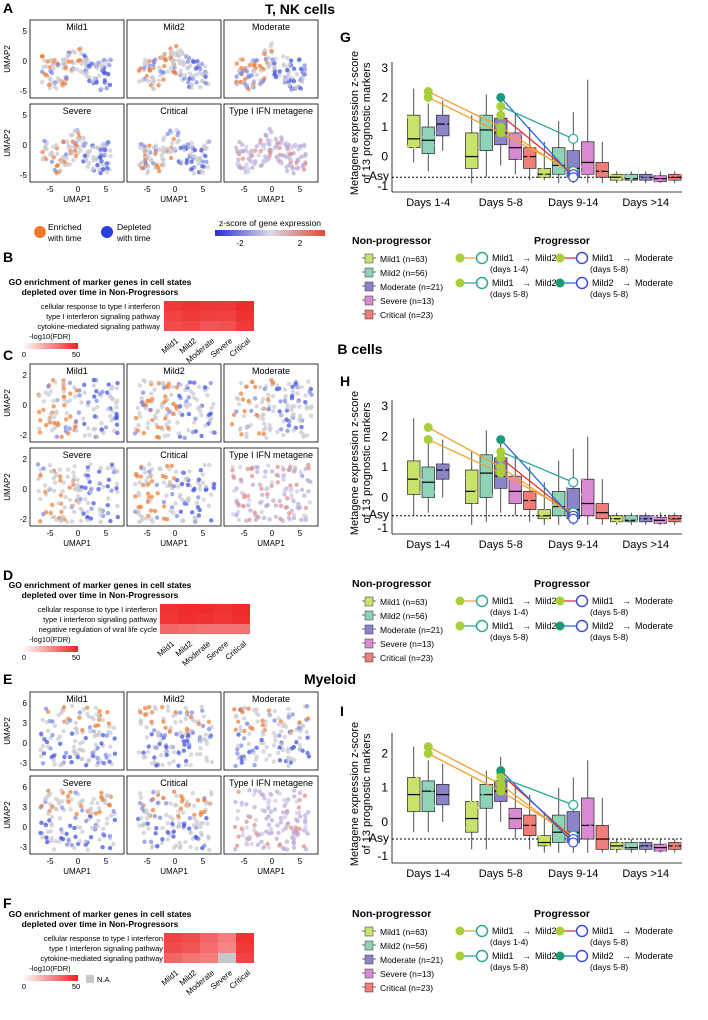 Image resolution: width=708 pixels, height=1020 pixels. Describe the element at coordinates (24, 175) in the screenshot. I see `umap-ytick: -5` at that location.